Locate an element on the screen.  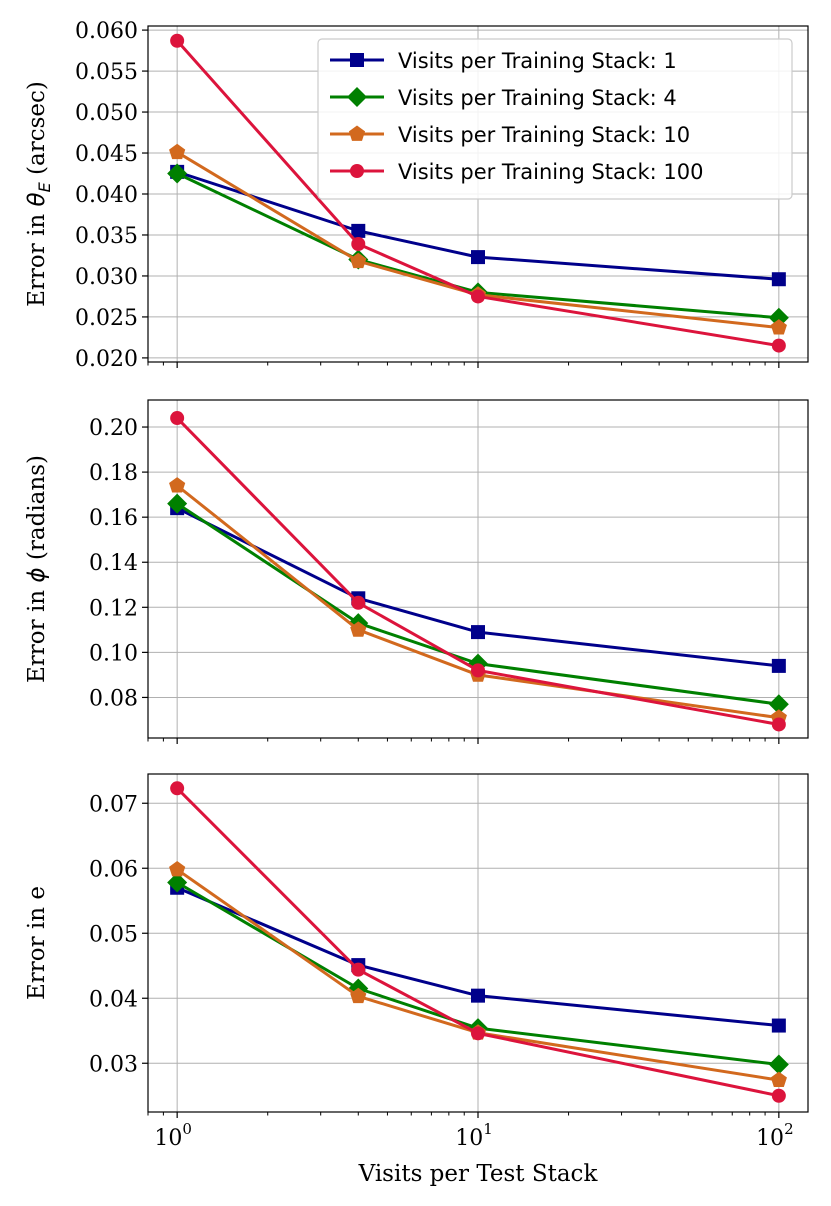
legend-item: Visits per Training Stack: 4 is located at coordinates (503, 98).